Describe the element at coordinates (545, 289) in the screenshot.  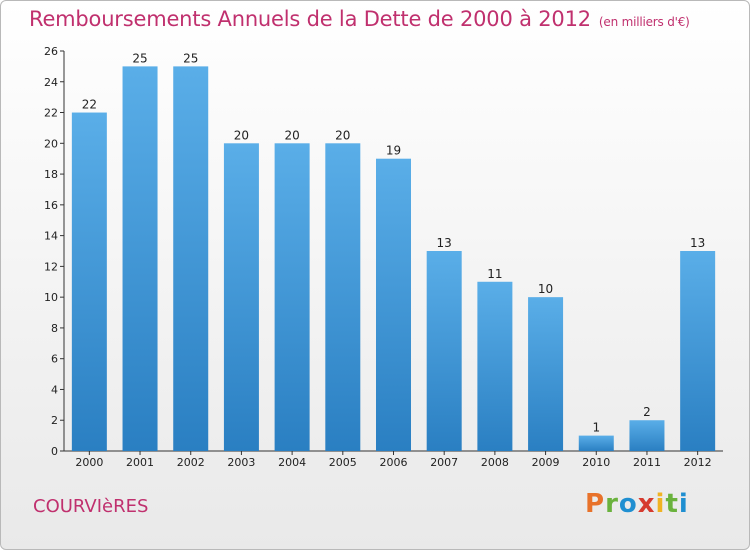
I see `bar-value-label: 10` at that location.